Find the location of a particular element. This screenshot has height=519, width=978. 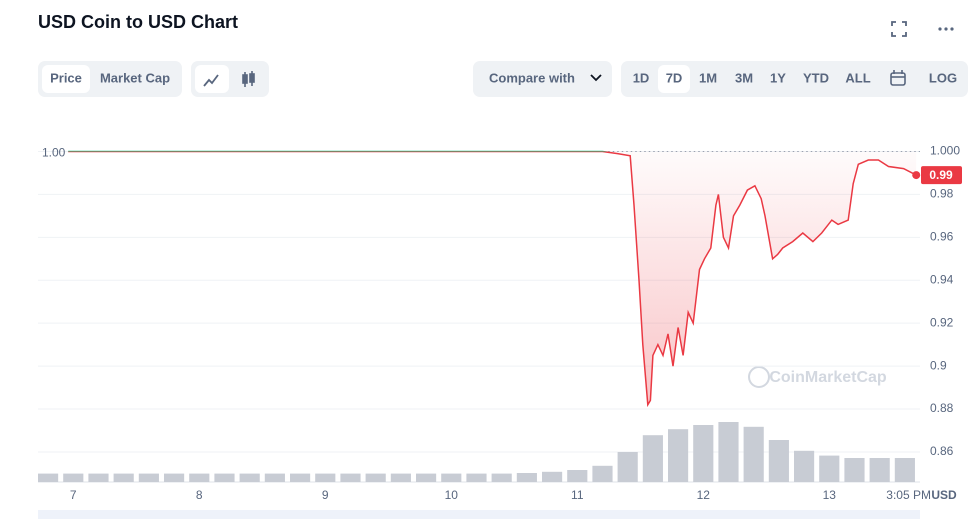

watermark: CoinMarketCap is located at coordinates (828, 377).